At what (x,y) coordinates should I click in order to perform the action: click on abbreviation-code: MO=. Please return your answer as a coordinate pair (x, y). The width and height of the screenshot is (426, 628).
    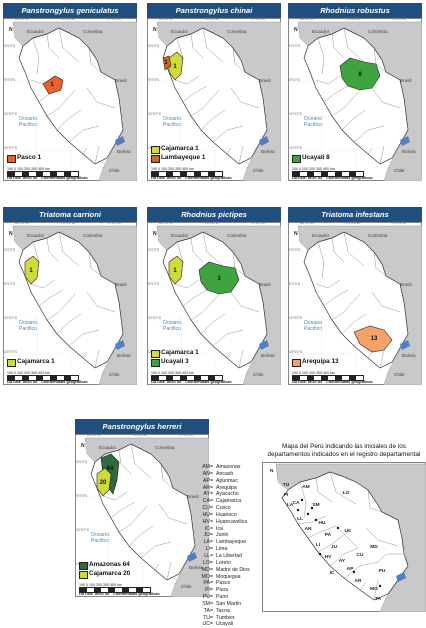
    Looking at the image, I should click on (207, 576).